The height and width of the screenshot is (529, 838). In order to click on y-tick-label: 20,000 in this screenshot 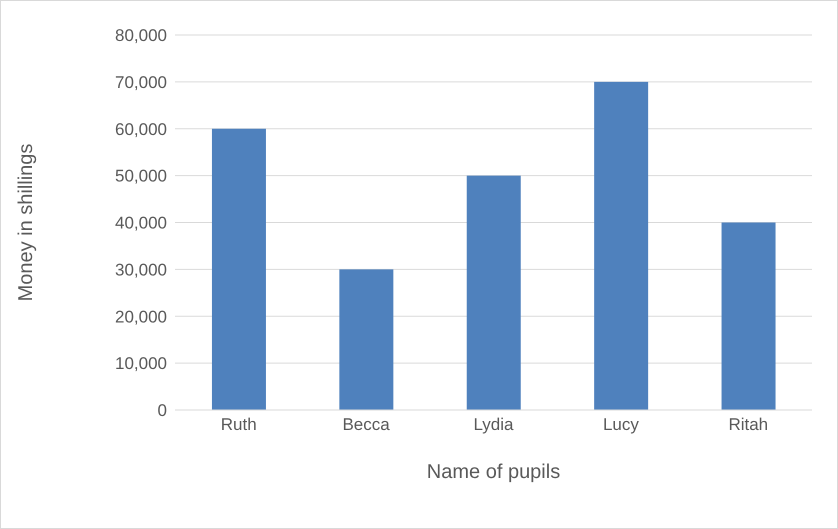, I will do `click(141, 316)`.